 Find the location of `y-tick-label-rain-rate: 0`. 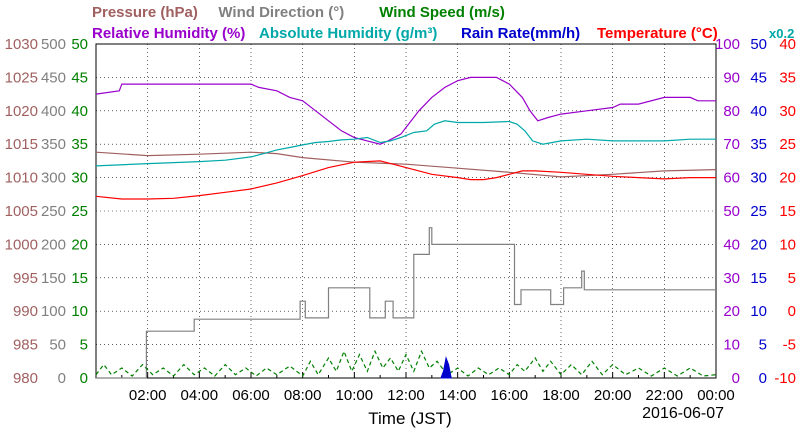

y-tick-label-rain-rate: 0 is located at coordinates (763, 378).